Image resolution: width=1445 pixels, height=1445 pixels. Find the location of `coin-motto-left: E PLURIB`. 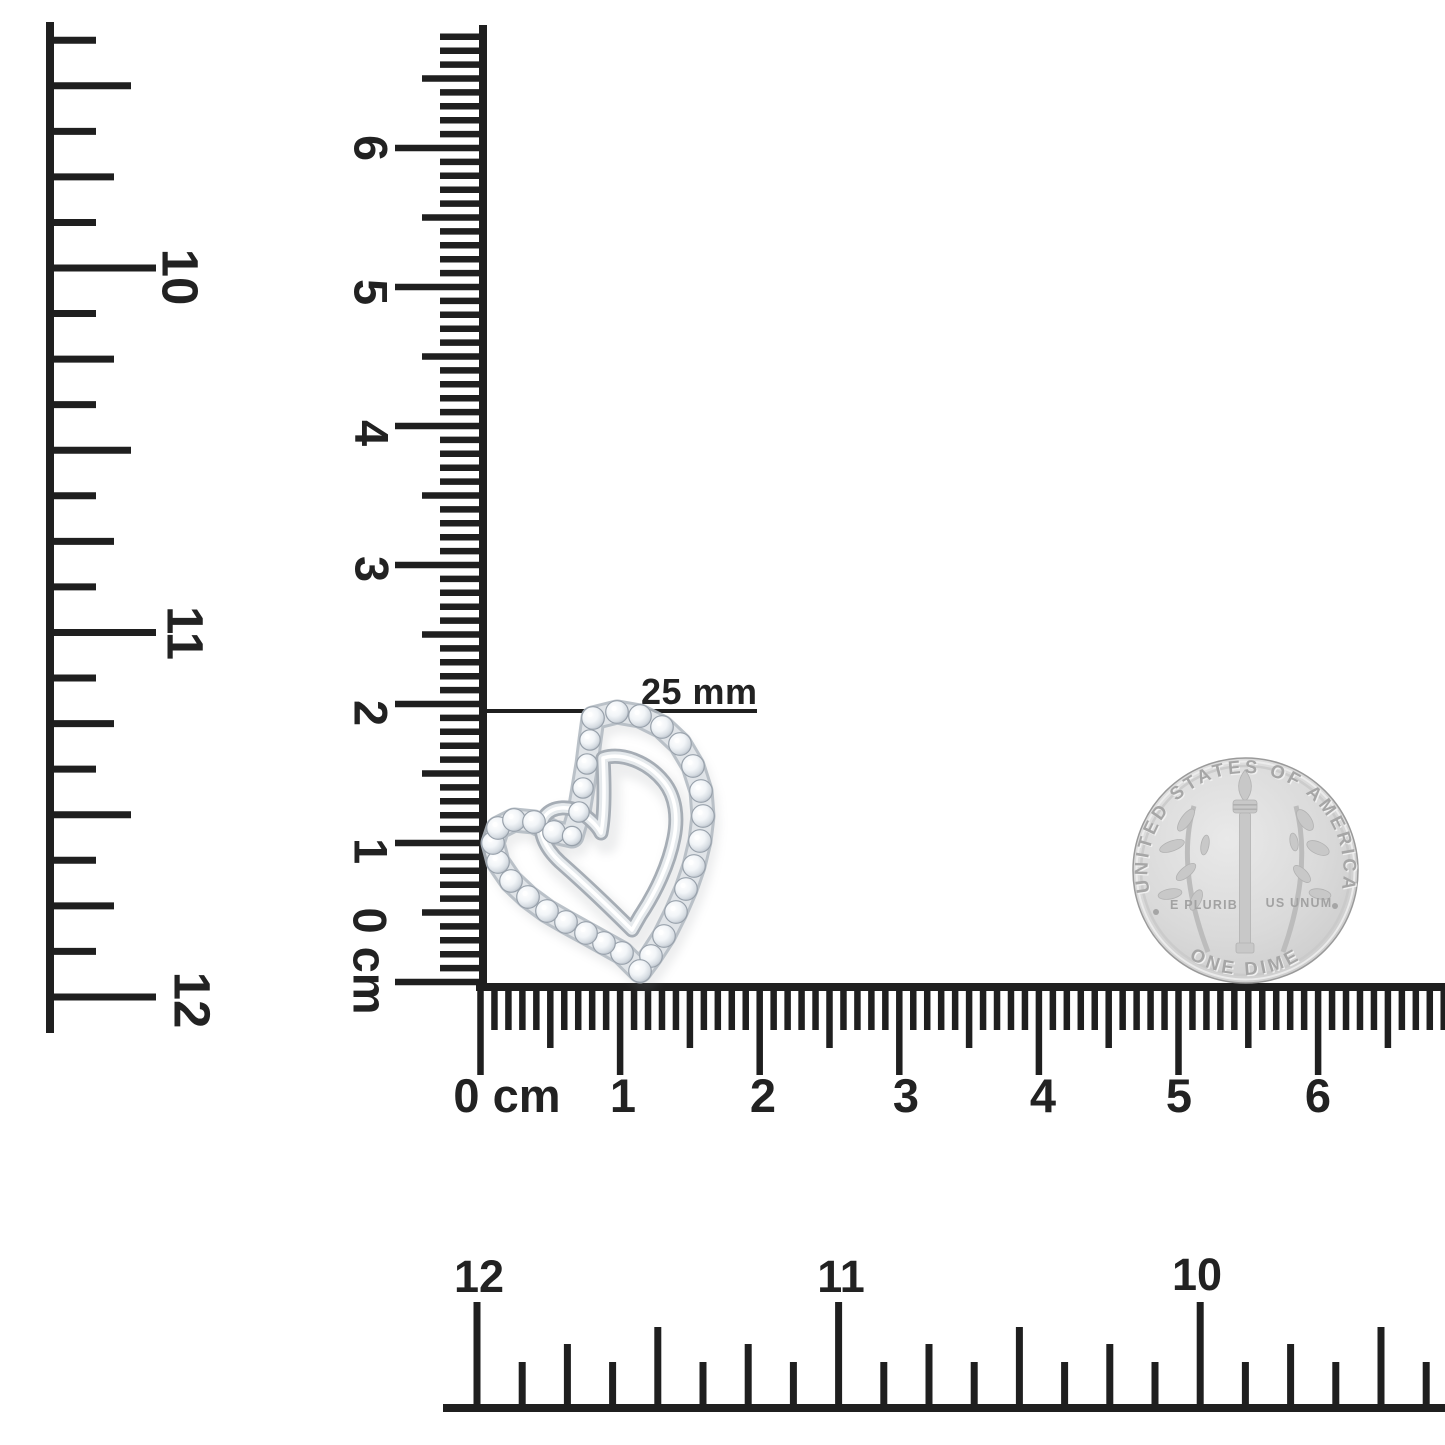

coin-motto-left: E PLURIB is located at coordinates (1204, 905).